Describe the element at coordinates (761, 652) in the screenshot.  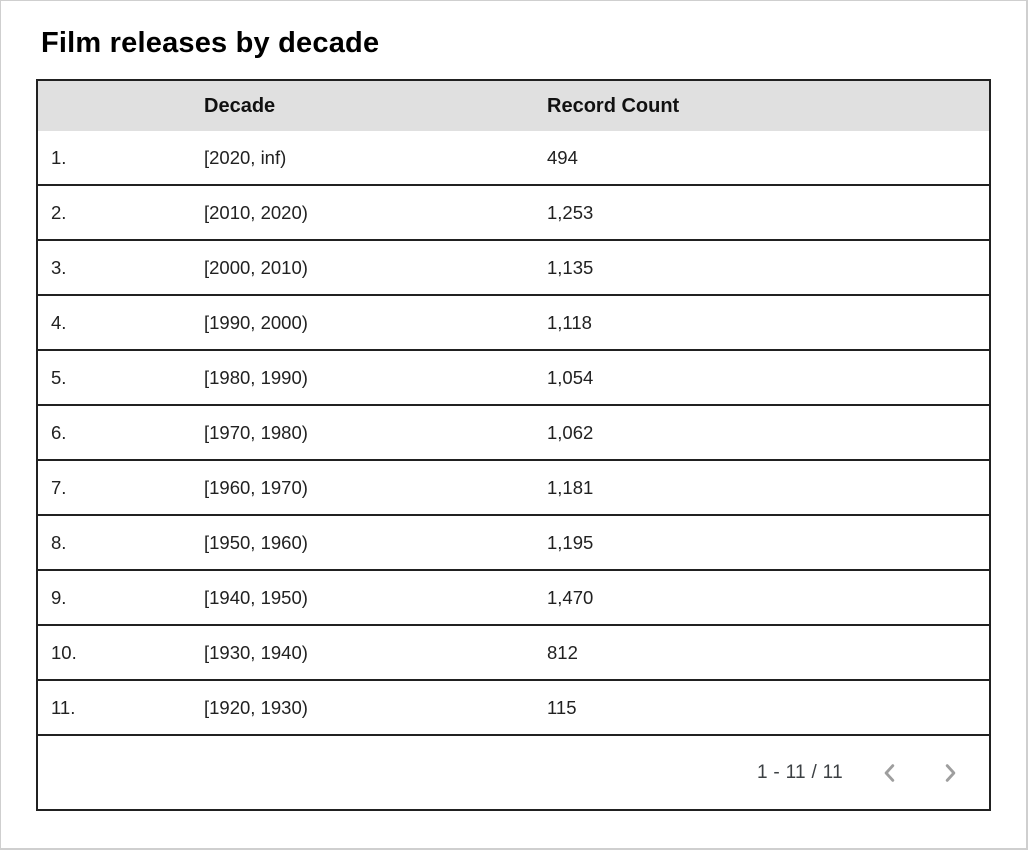
I see `record-count-cell: 812` at that location.